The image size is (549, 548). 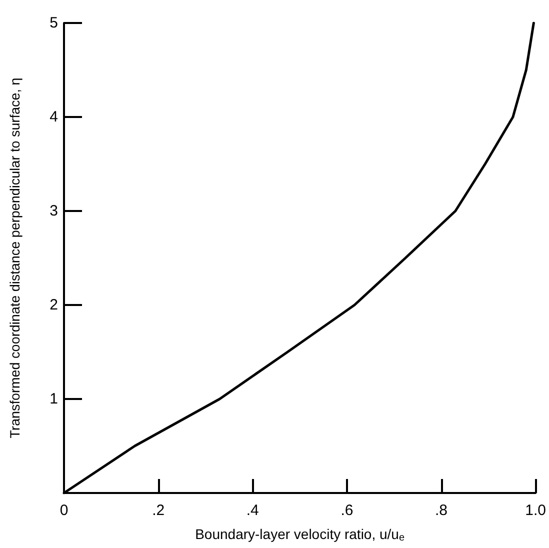 What do you see at coordinates (54, 305) in the screenshot?
I see `y-tick-label: 2` at bounding box center [54, 305].